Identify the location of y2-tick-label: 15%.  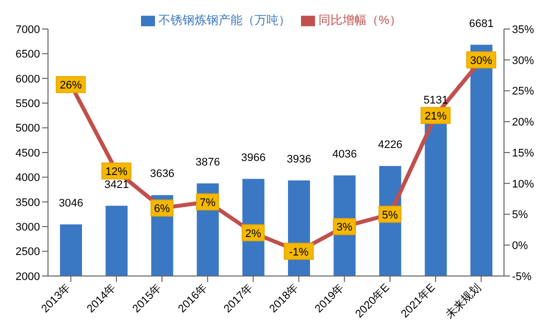
(523, 153).